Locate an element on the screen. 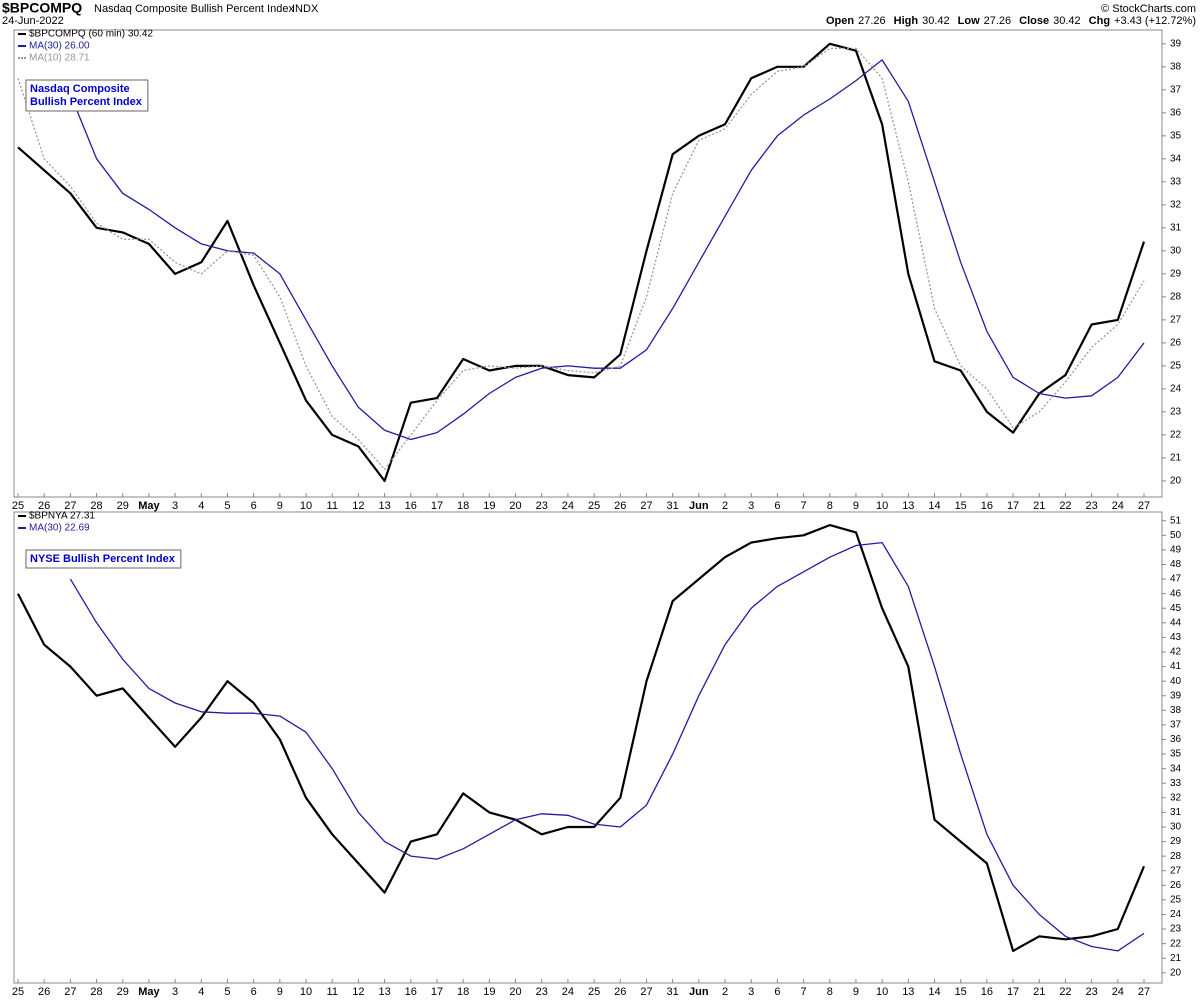 This screenshot has width=1200, height=1000. date: 24-Jun-2022 is located at coordinates (33, 21).